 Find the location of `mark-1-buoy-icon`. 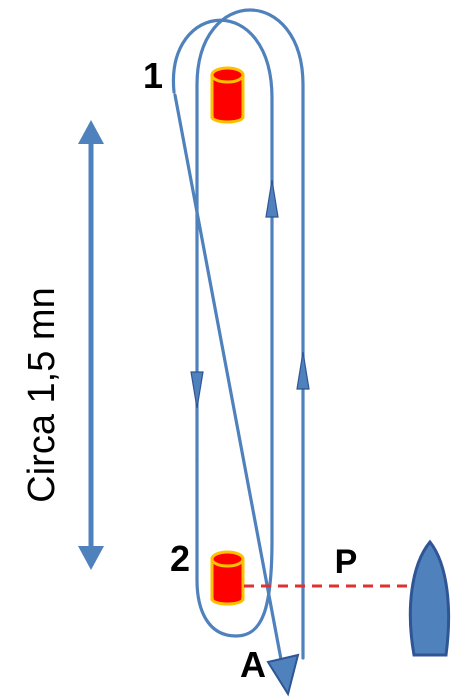

mark-1-buoy-icon is located at coordinates (227, 95).